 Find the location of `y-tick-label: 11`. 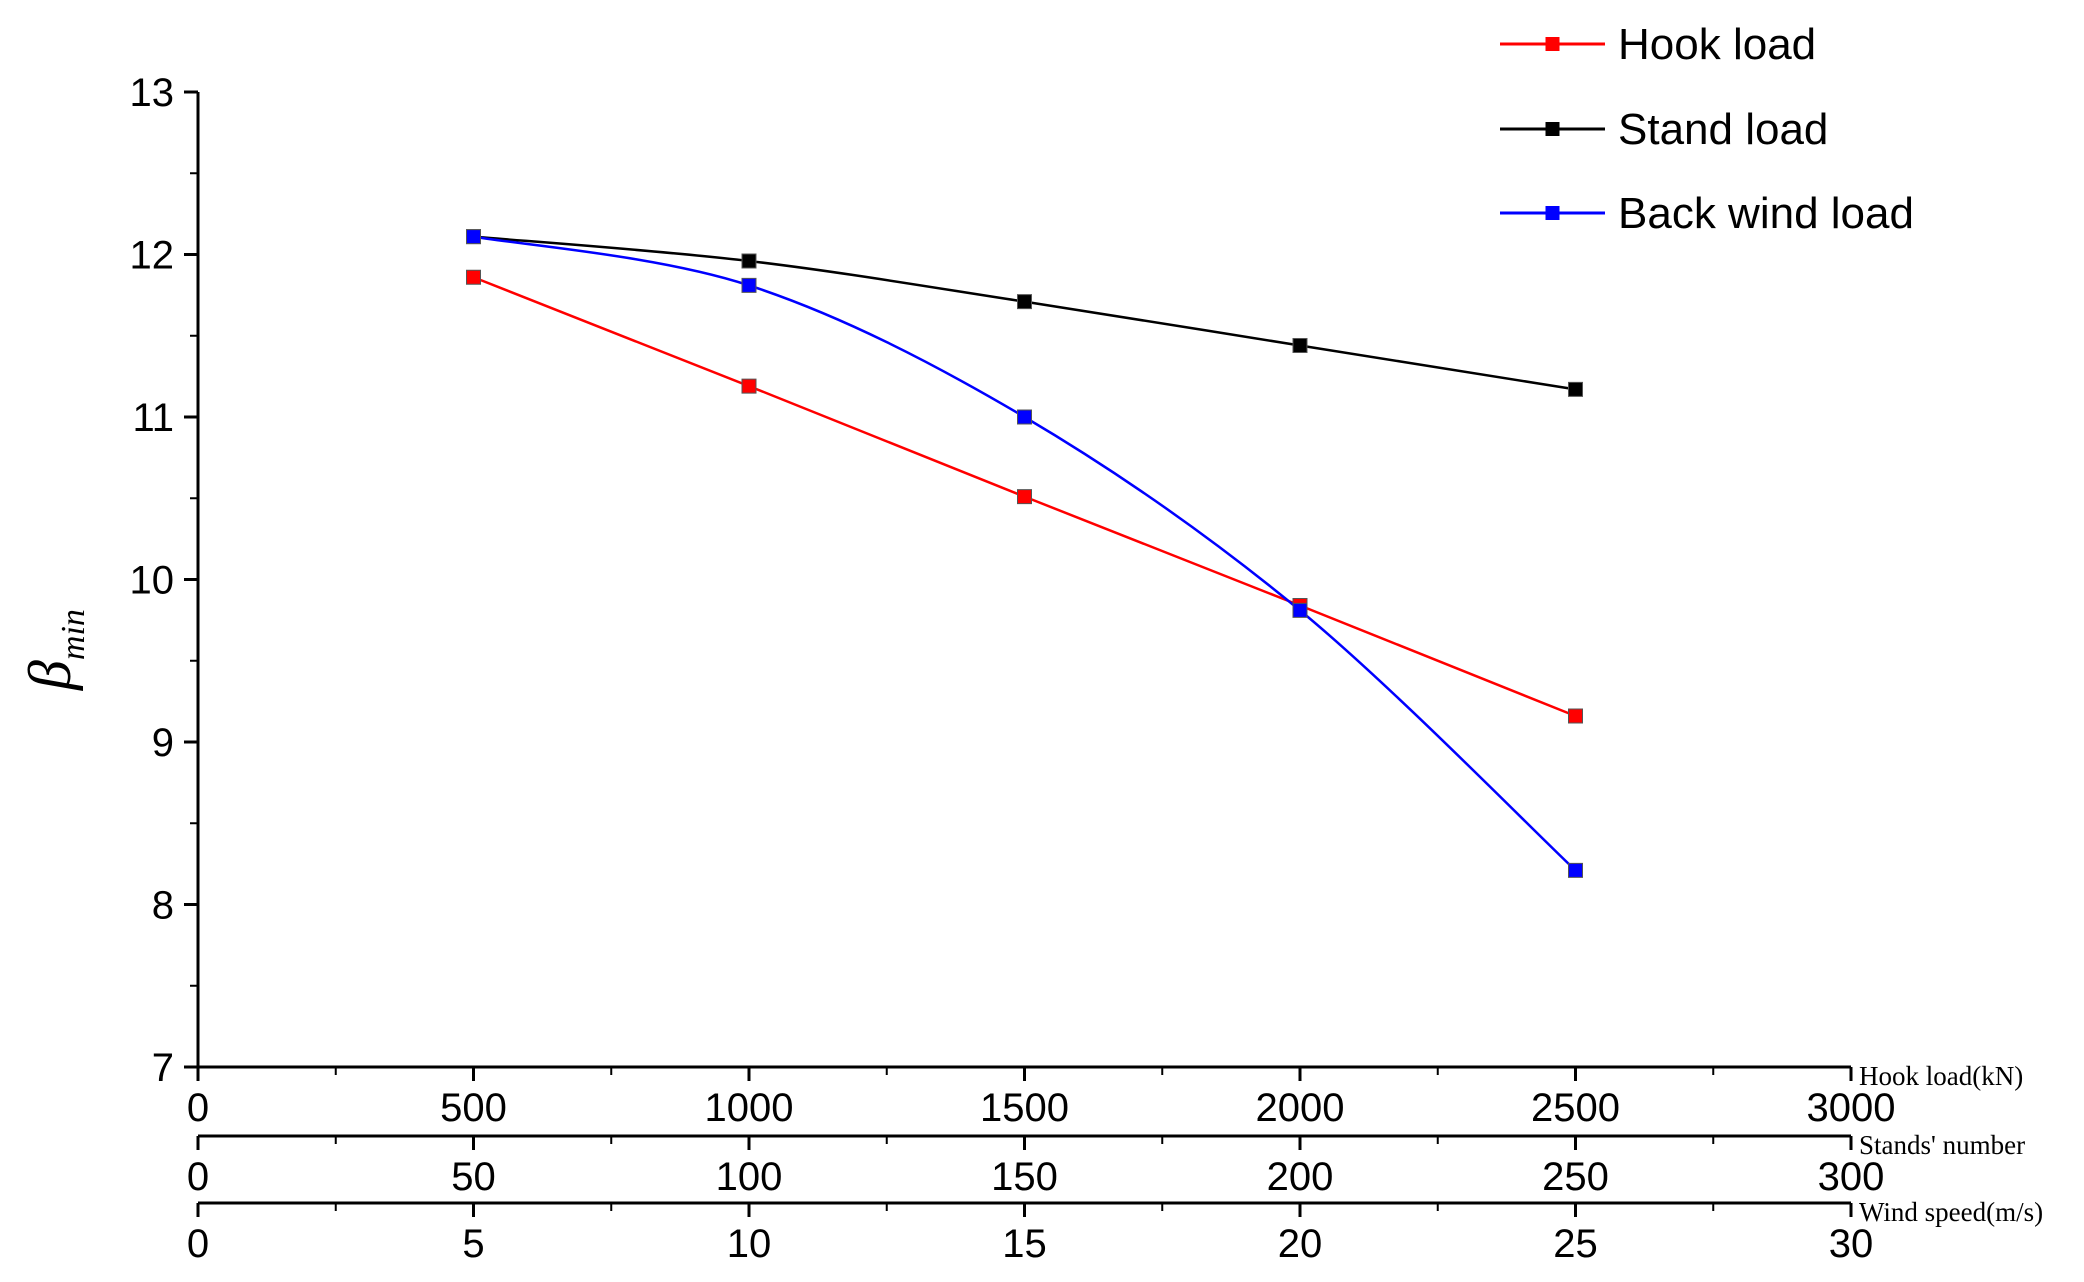

y-tick-label: 11 is located at coordinates (153, 418).